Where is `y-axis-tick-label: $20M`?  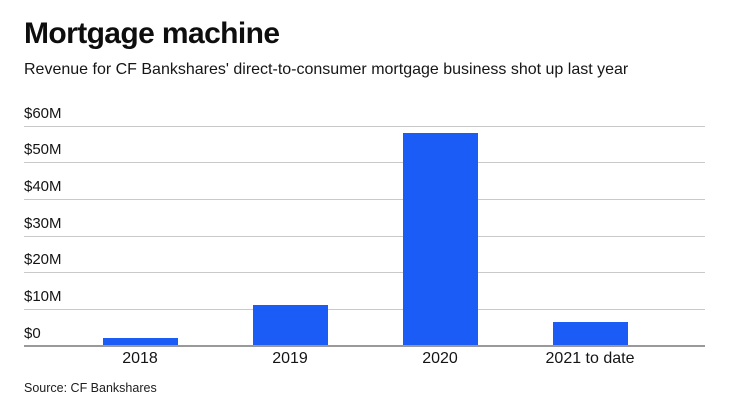 y-axis-tick-label: $20M is located at coordinates (43, 260).